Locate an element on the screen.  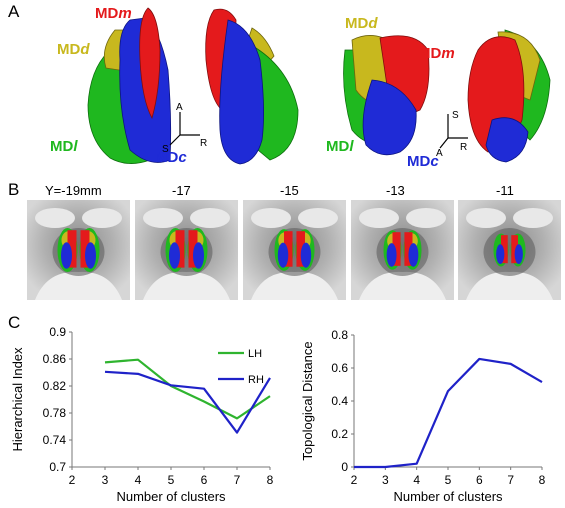
left-axis-s-label: S is located at coordinates (165, 149).